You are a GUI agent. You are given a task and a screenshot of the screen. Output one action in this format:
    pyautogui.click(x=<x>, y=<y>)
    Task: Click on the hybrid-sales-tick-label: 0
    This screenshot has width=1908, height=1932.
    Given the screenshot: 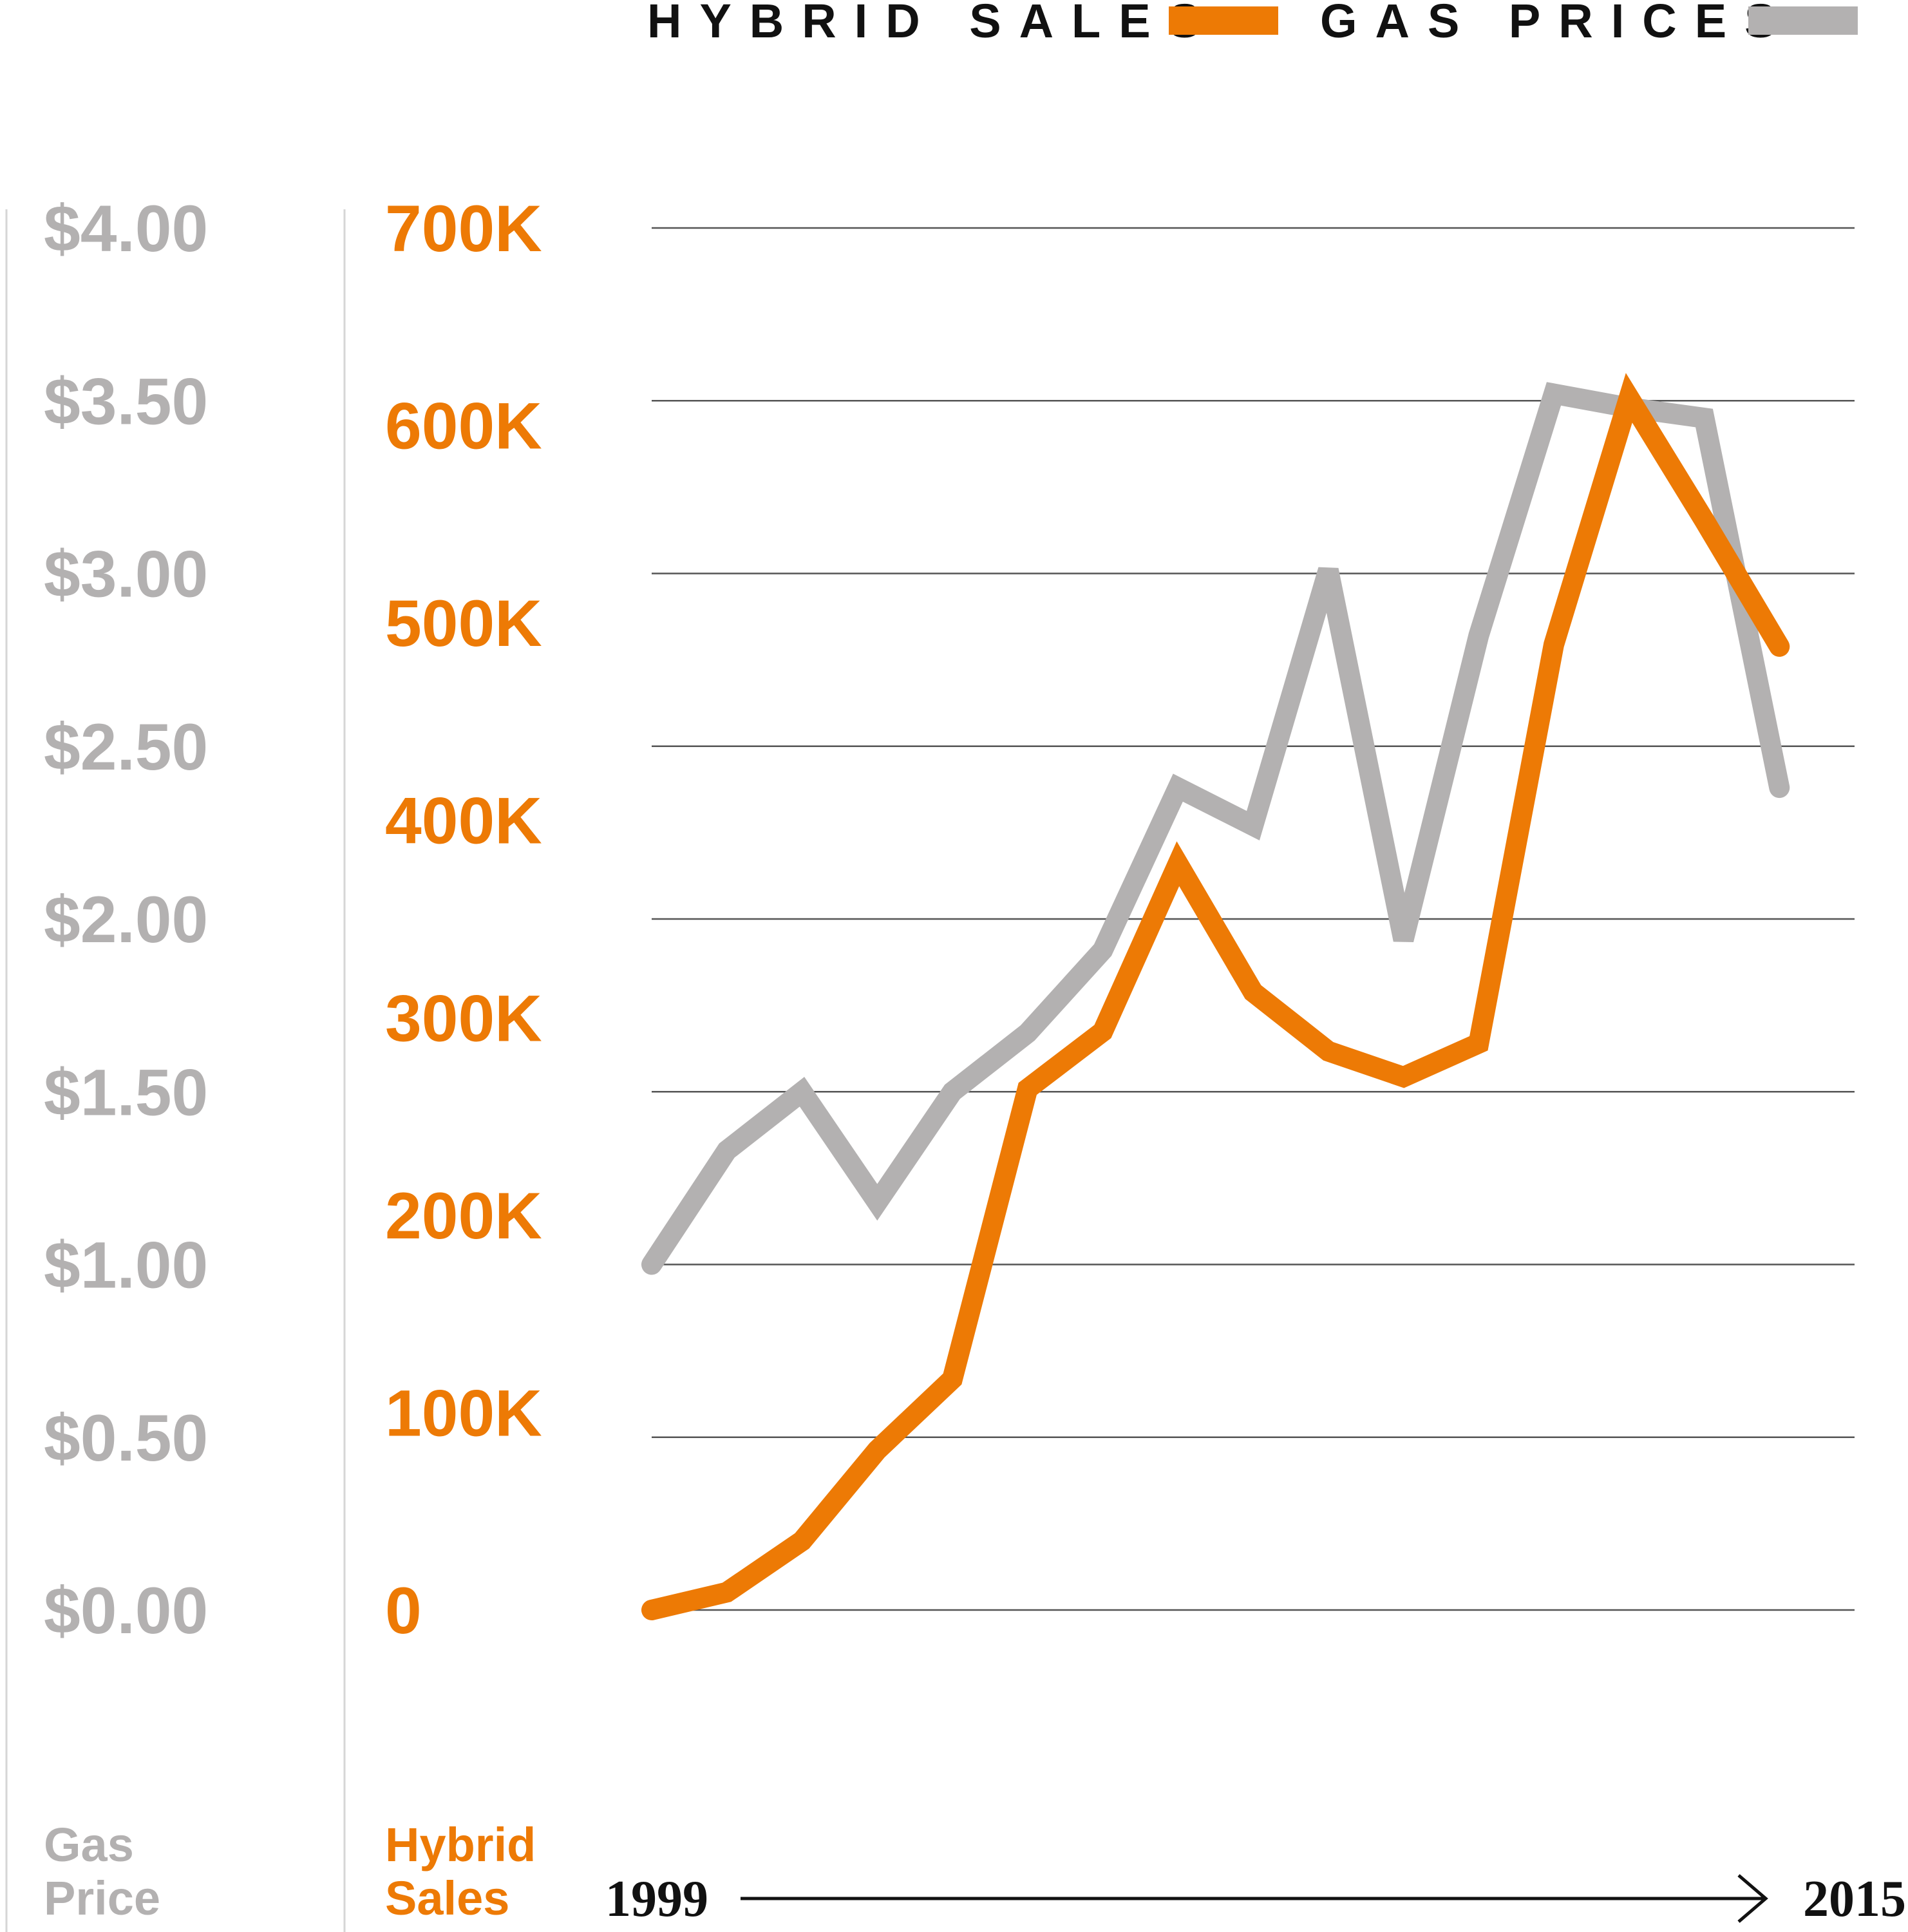 What is the action you would take?
    pyautogui.click(x=403, y=1610)
    